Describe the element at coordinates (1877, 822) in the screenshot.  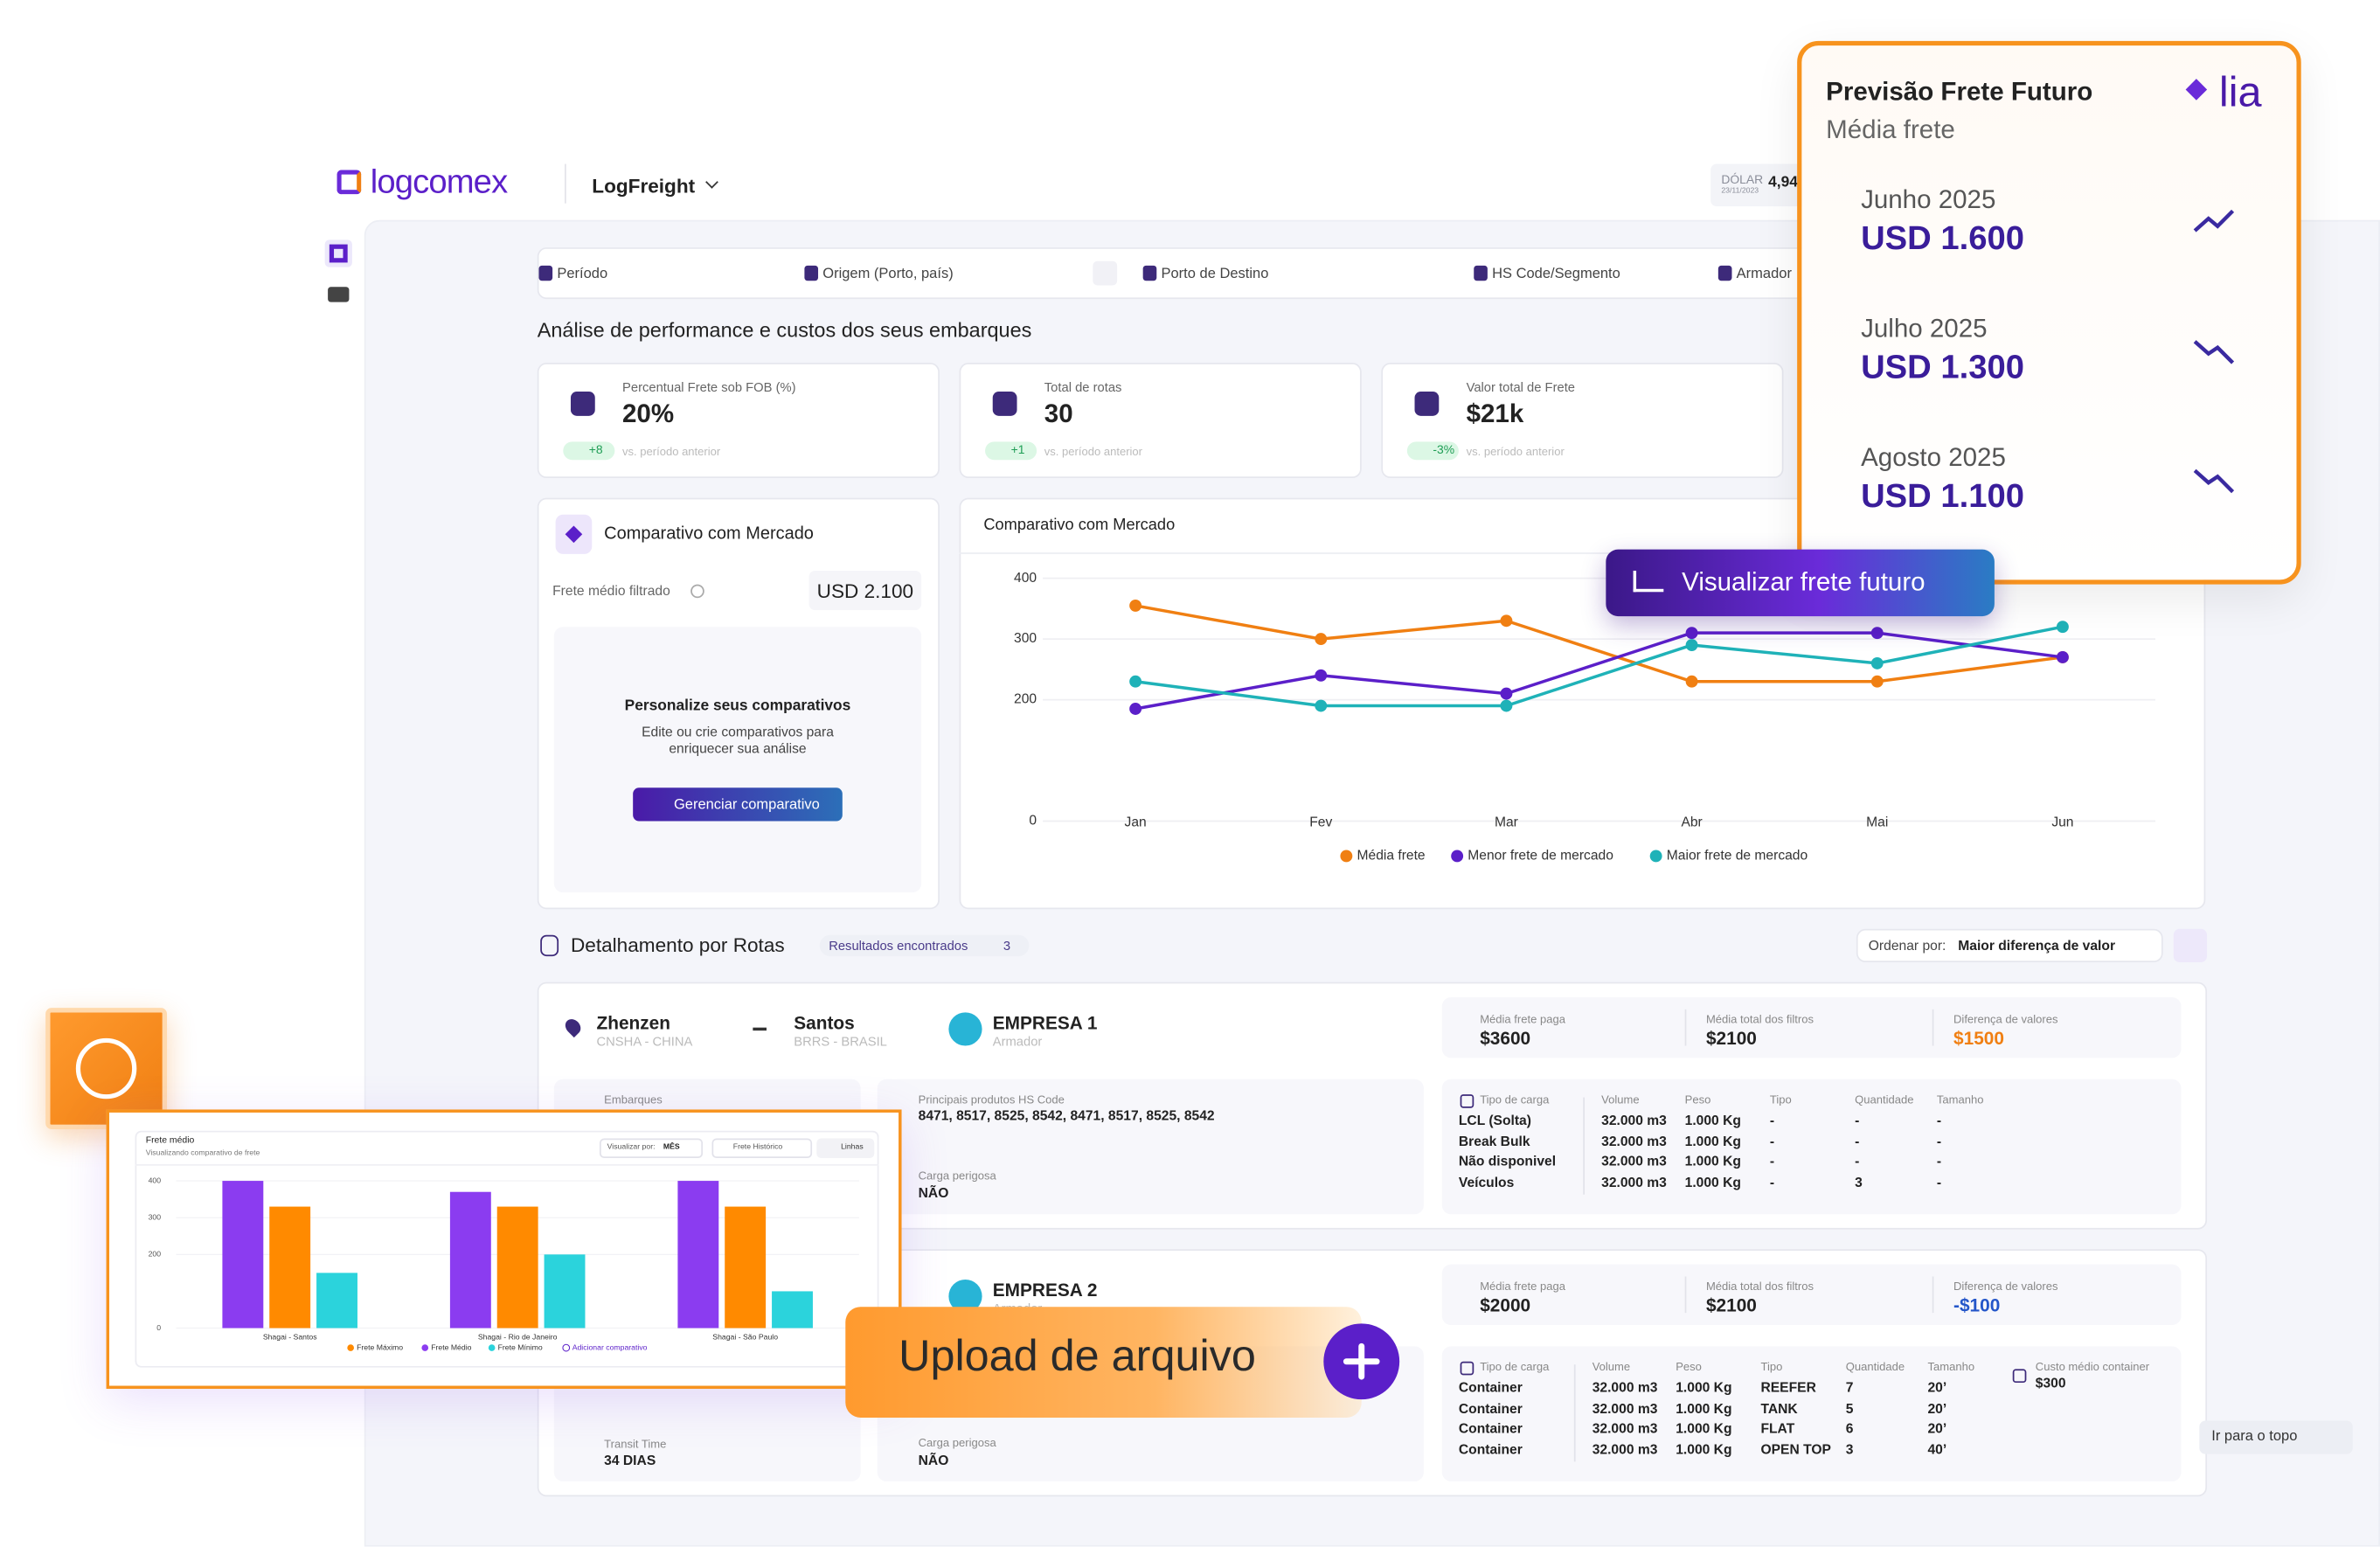
I see `x-tick-label: Mai` at that location.